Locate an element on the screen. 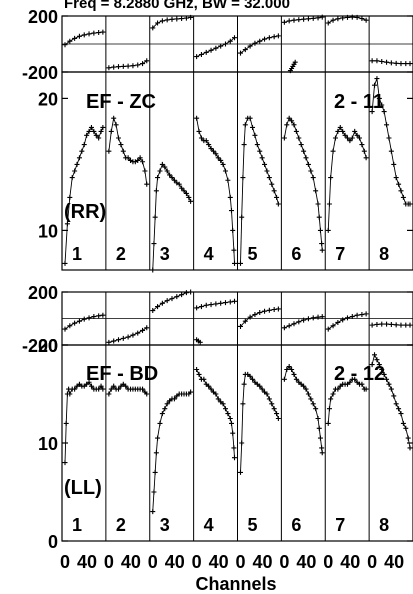 The image size is (413, 594). channel-number: 3 is located at coordinates (165, 254).